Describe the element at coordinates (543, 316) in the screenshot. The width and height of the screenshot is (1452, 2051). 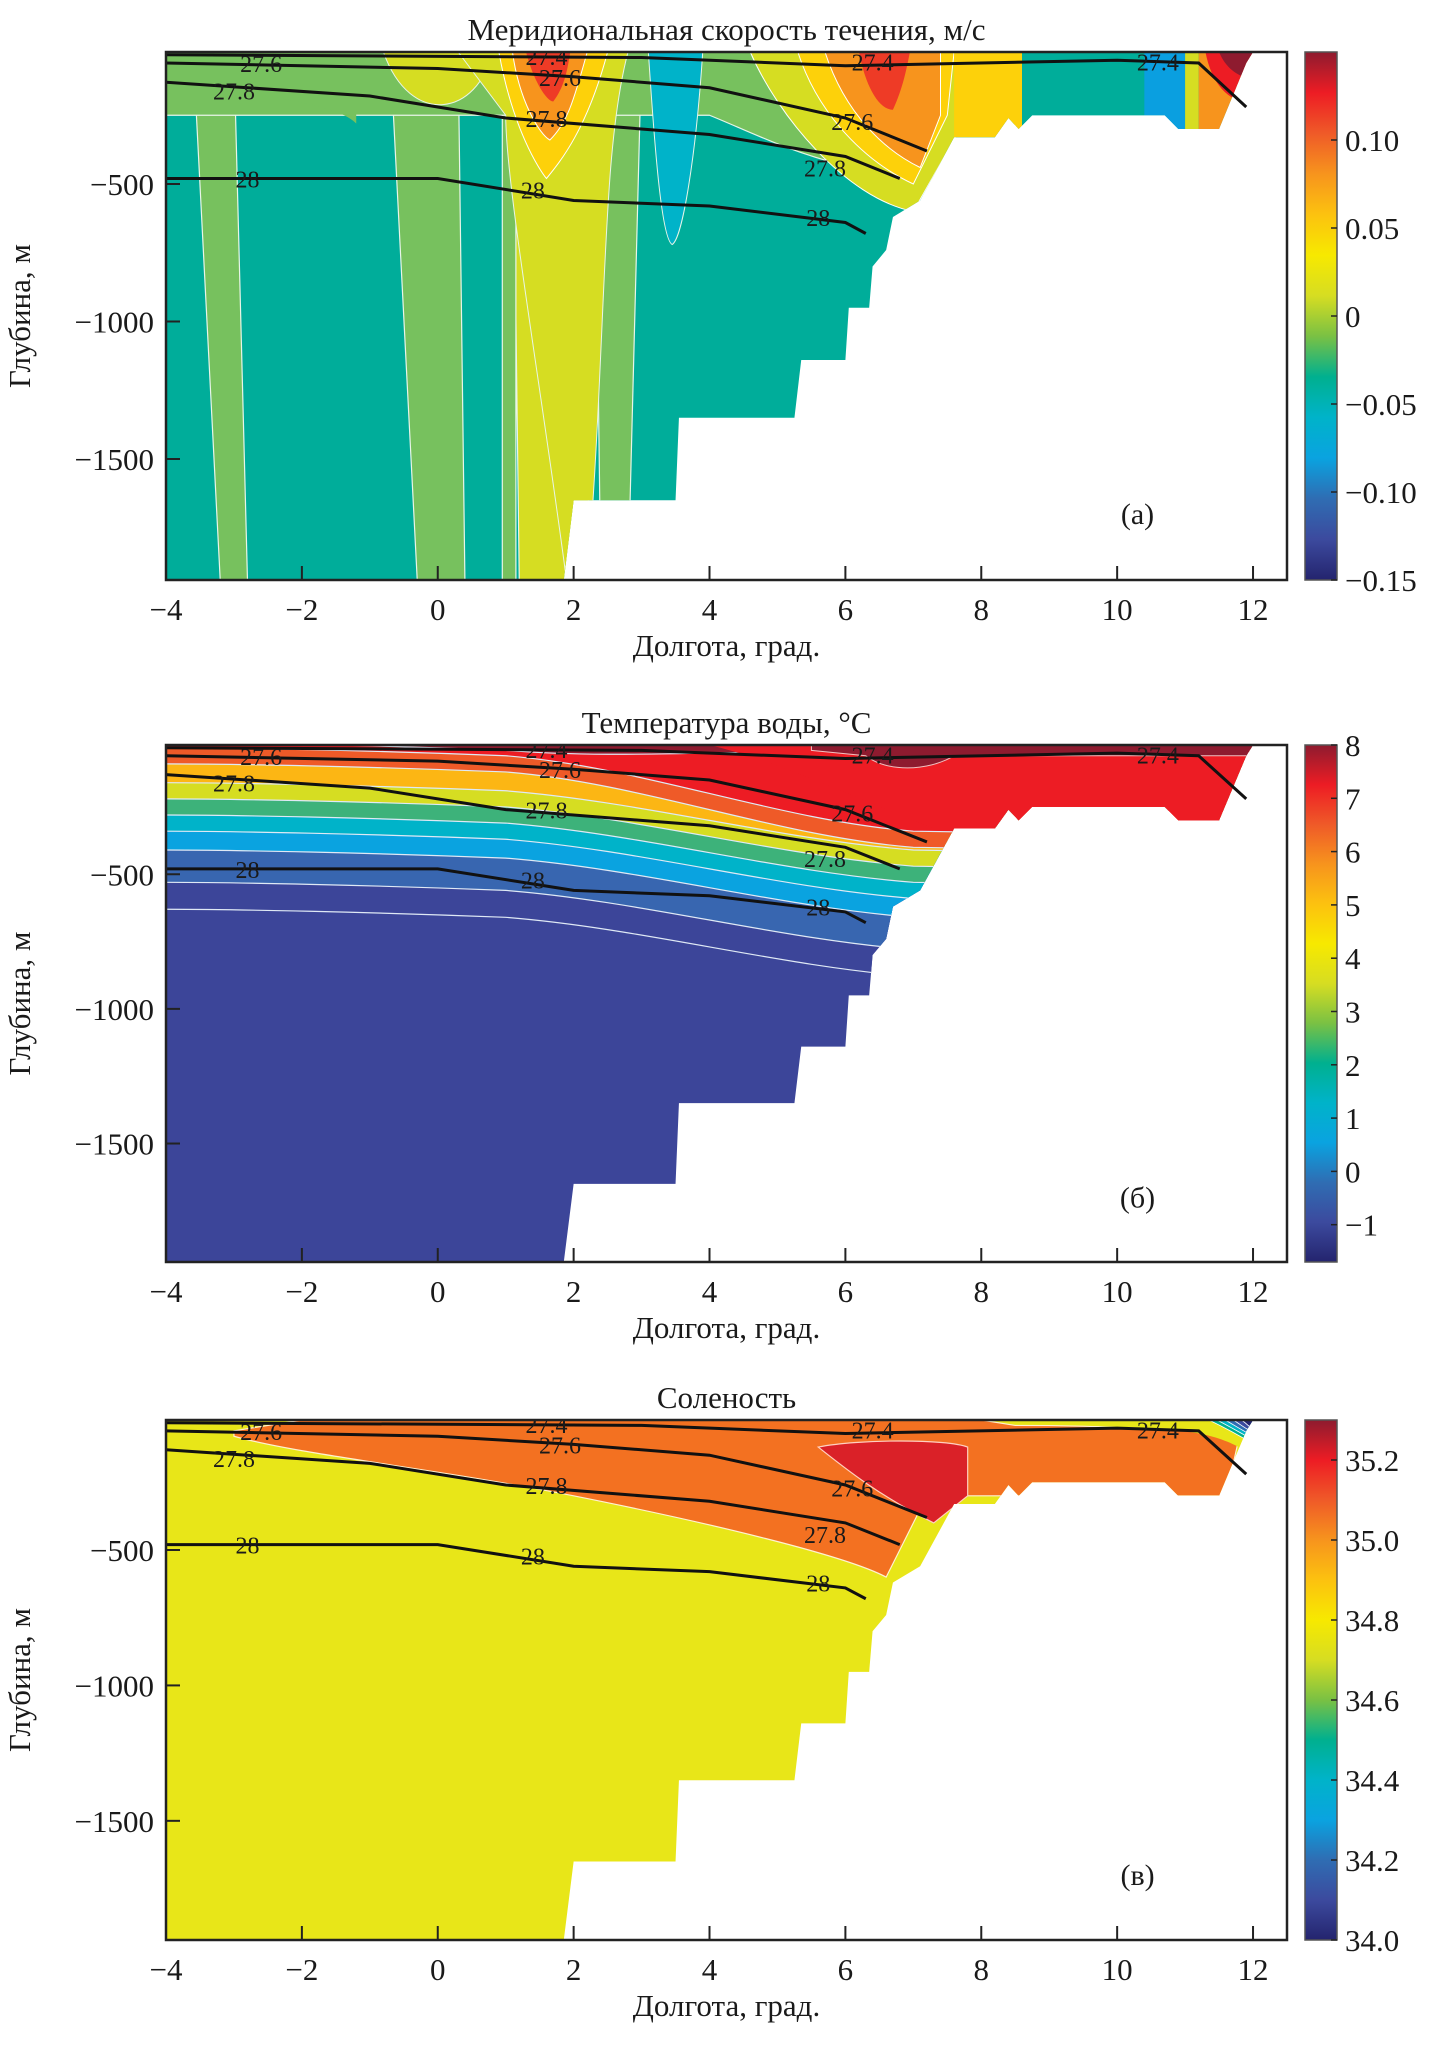
I see `yellow-column` at that location.